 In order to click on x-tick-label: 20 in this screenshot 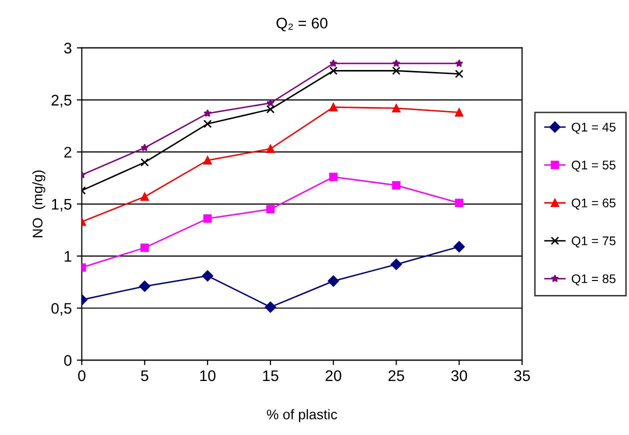, I will do `click(334, 376)`.